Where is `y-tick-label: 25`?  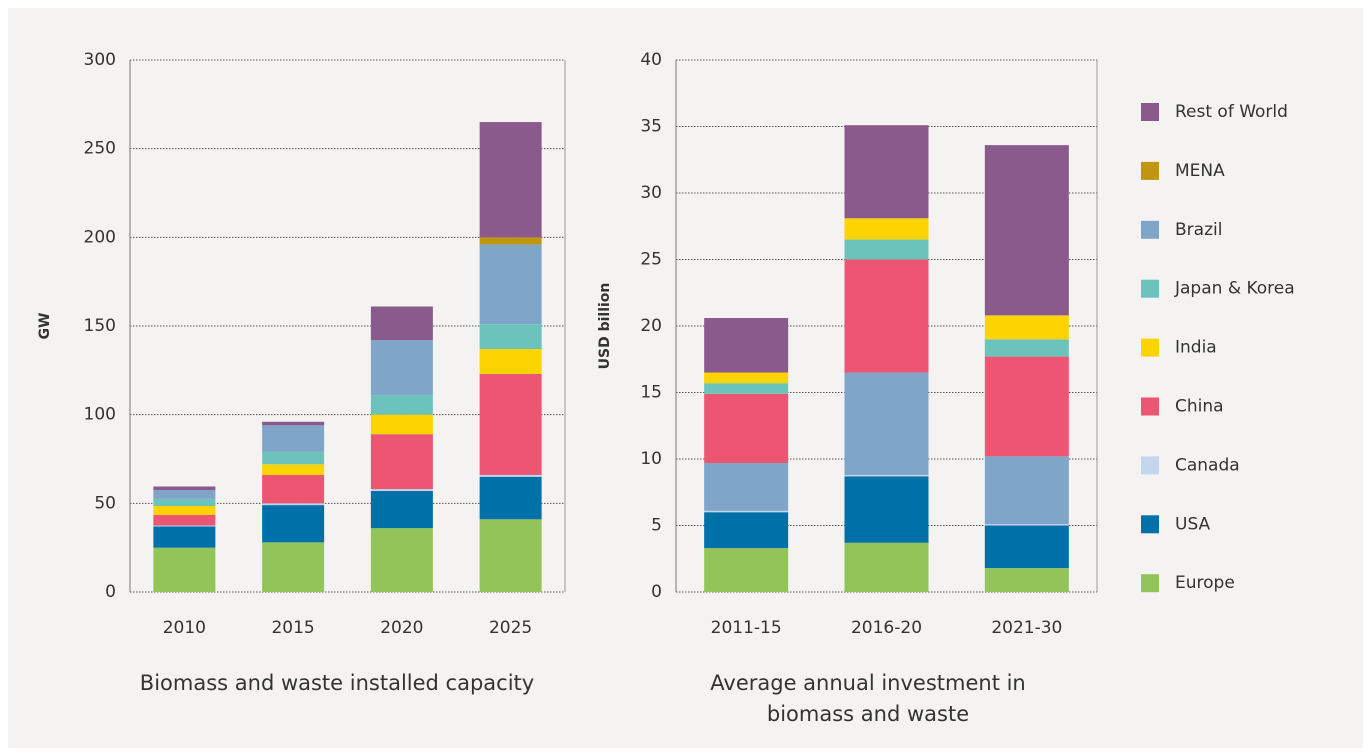 y-tick-label: 25 is located at coordinates (651, 260).